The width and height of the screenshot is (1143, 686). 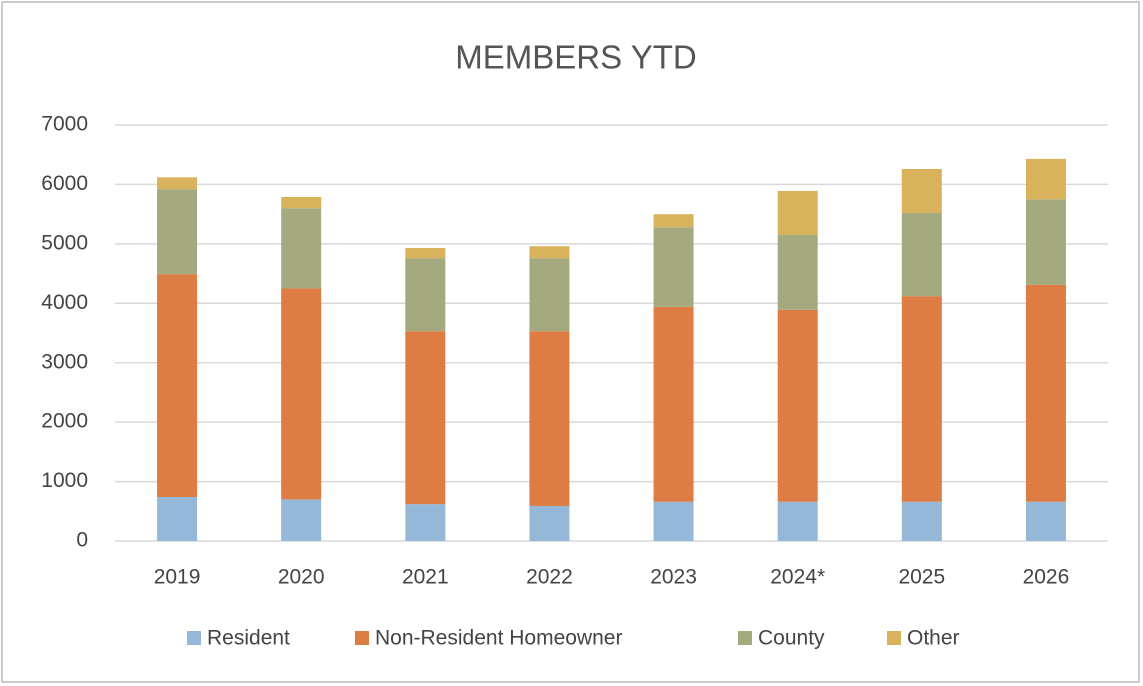 What do you see at coordinates (673, 577) in the screenshot?
I see `x-tick-label: 2023` at bounding box center [673, 577].